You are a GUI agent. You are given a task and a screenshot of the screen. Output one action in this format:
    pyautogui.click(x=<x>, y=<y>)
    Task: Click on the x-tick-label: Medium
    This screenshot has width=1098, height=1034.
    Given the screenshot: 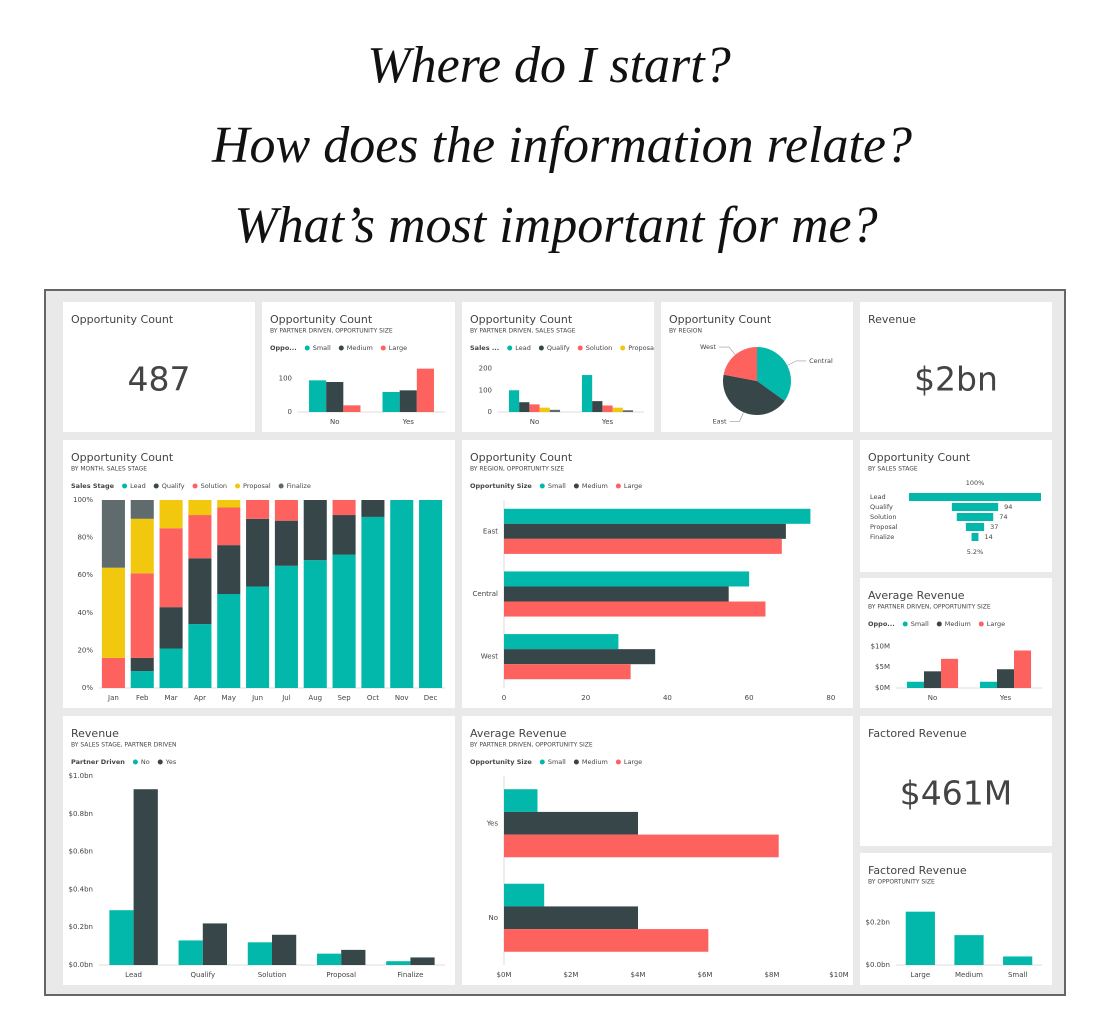 What is the action you would take?
    pyautogui.click(x=969, y=975)
    